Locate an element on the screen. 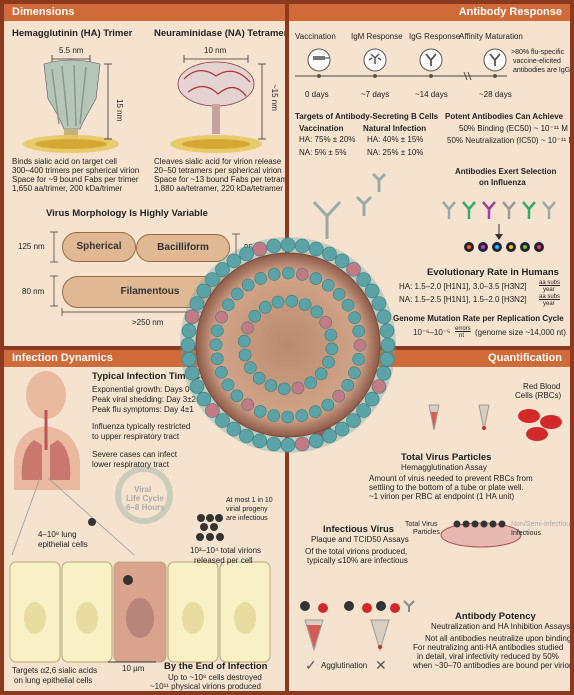  lower-tract-2: lower respiratory tract is located at coordinates (130, 464).